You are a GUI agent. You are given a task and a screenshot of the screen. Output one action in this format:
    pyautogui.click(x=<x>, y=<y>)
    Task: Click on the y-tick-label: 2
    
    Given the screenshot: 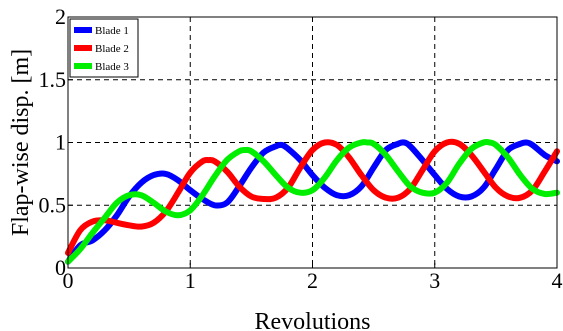 What is the action you would take?
    pyautogui.click(x=60, y=16)
    